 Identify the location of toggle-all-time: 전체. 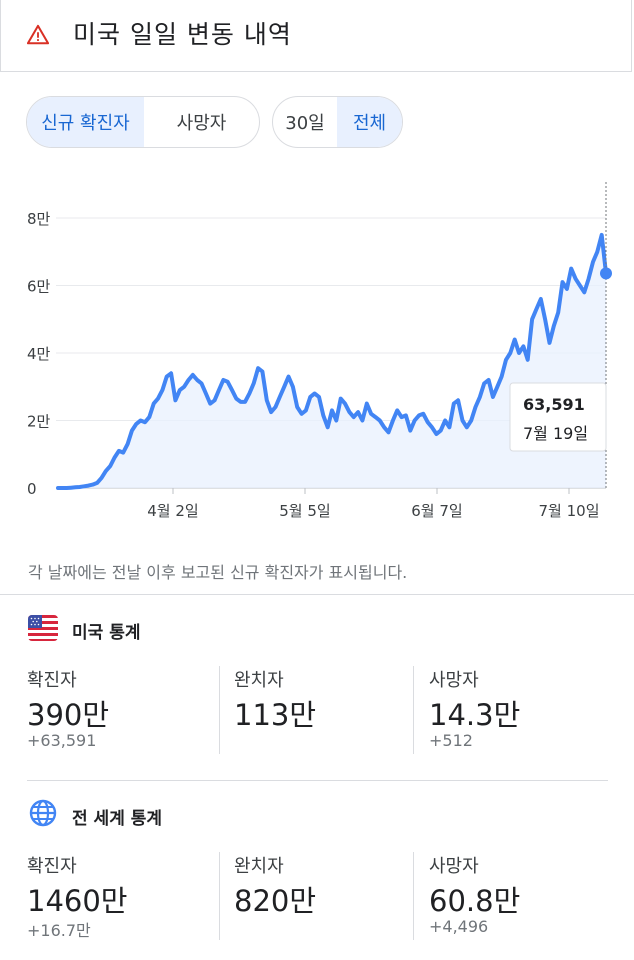
(369, 122).